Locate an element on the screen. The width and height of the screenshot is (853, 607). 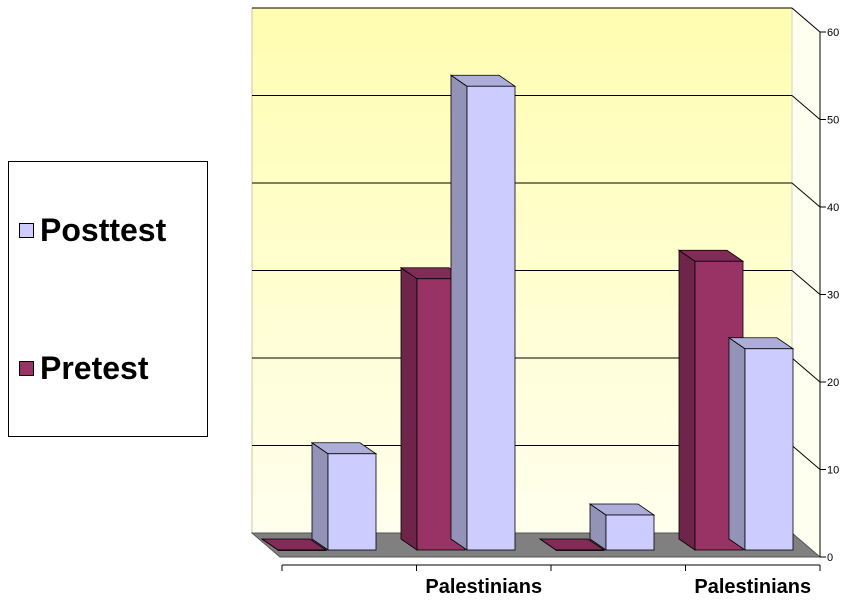
legend-swatch-pretest is located at coordinates (26, 368).